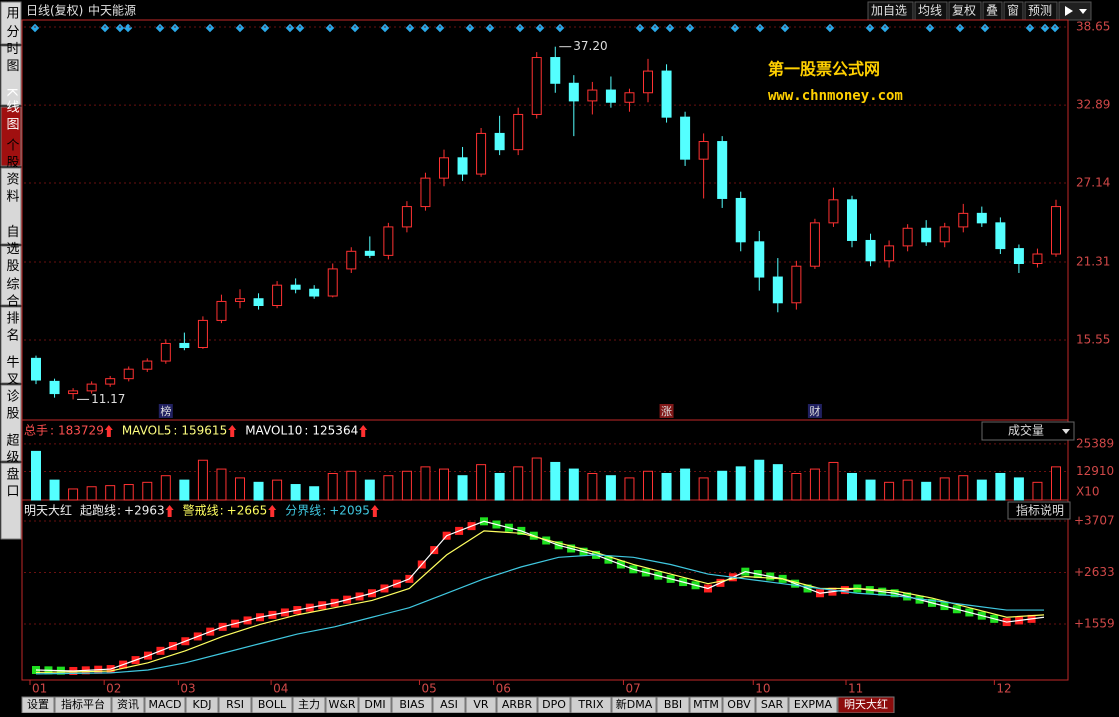 Image resolution: width=1119 pixels, height=717 pixels. I want to click on toolbar-label: 复权, so click(964, 11).